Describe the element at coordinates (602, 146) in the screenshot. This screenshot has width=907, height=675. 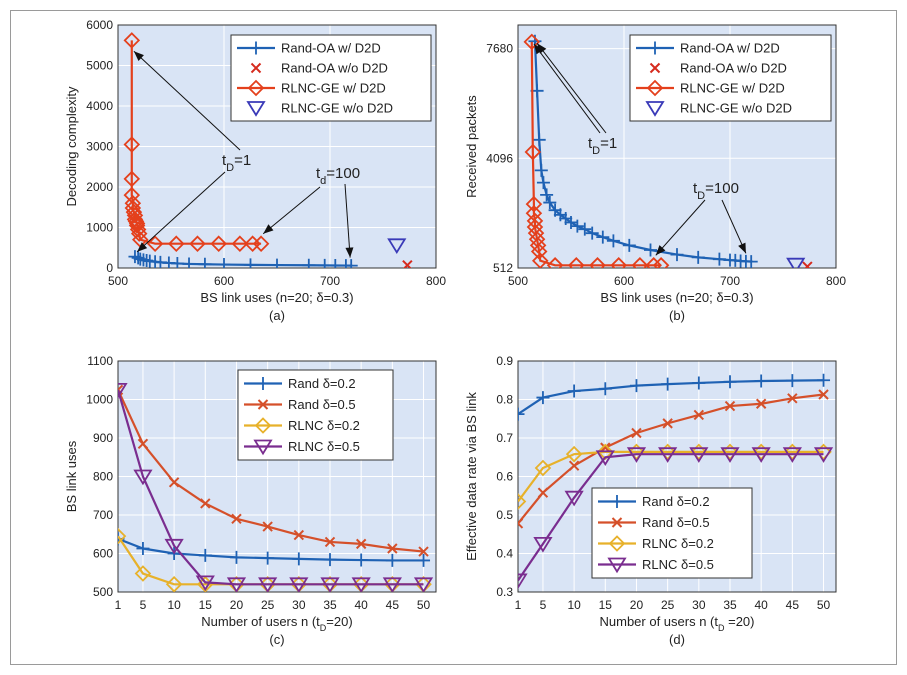
I see `annotation-label: tD=1` at that location.